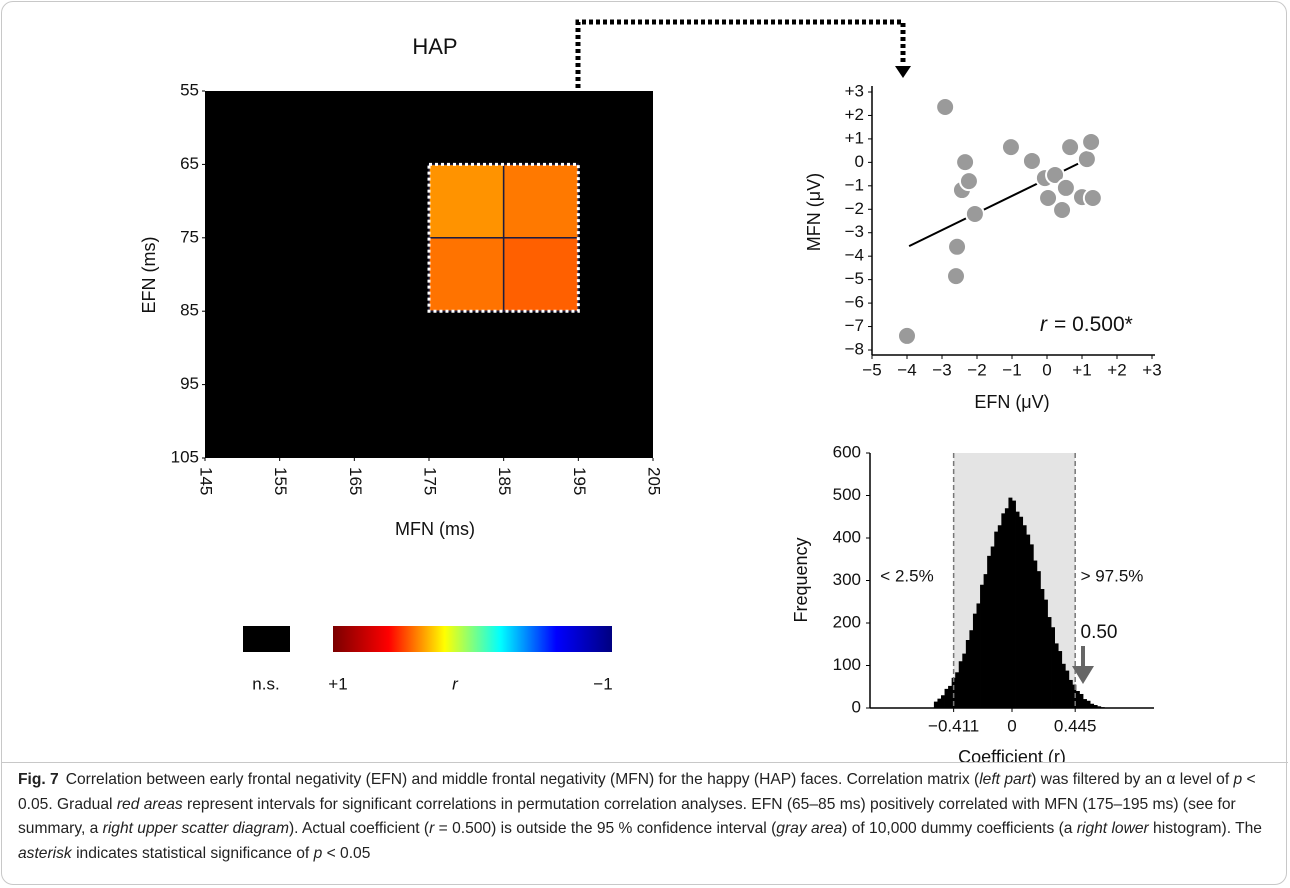  Describe the element at coordinates (266, 639) in the screenshot. I see `ns-swatch` at that location.